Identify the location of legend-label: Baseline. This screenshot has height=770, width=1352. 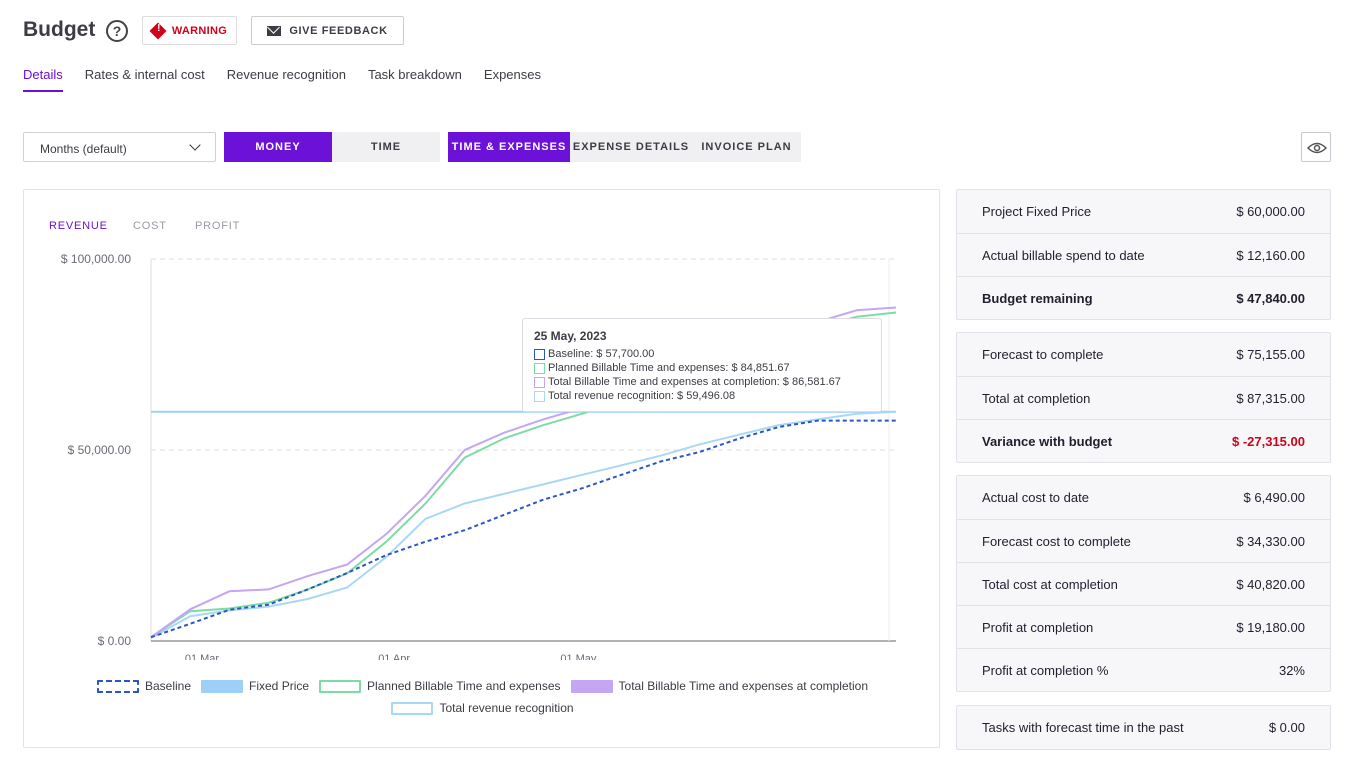
(168, 686).